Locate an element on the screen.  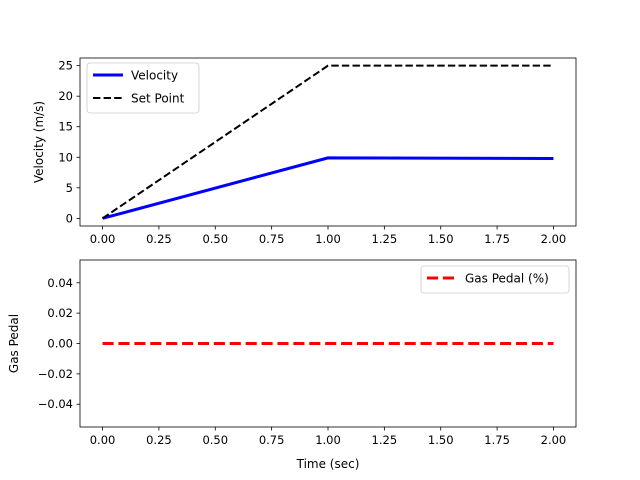
legend-label: Velocity is located at coordinates (154, 76).